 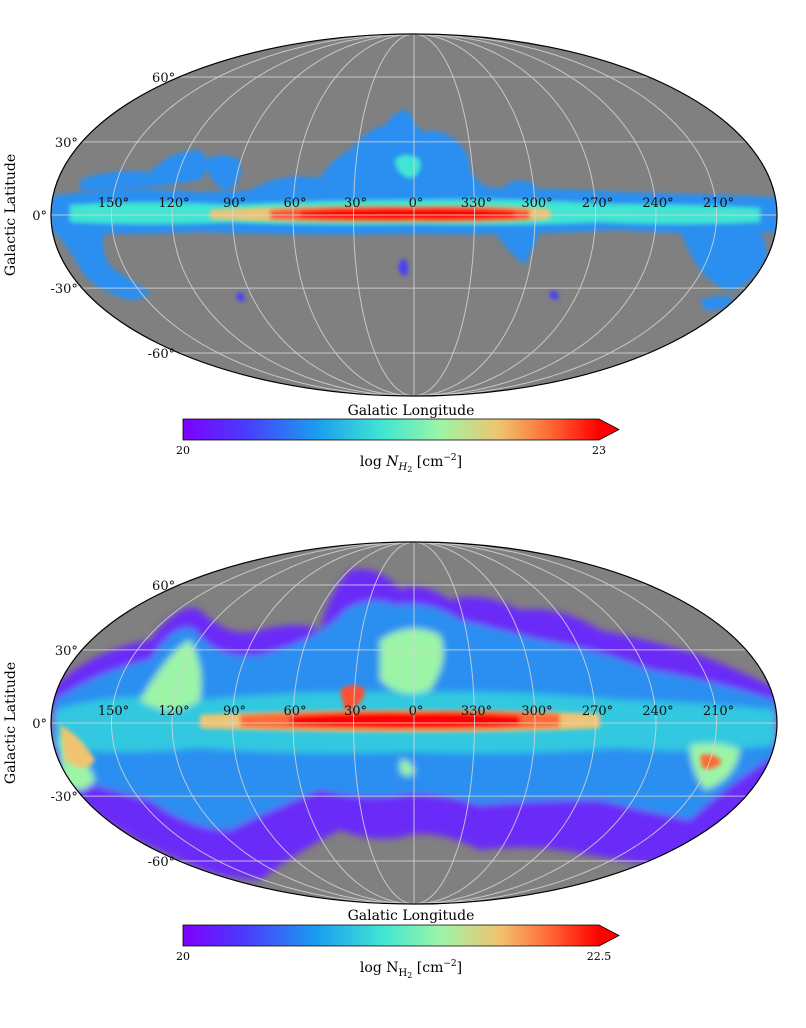 What do you see at coordinates (599, 450) in the screenshot?
I see `colorbar-max-tick: 23` at bounding box center [599, 450].